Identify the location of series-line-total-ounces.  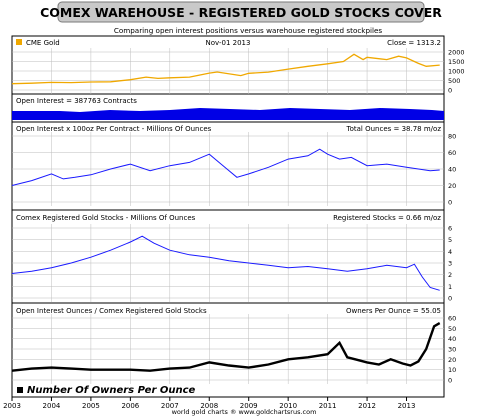
(225, 167).